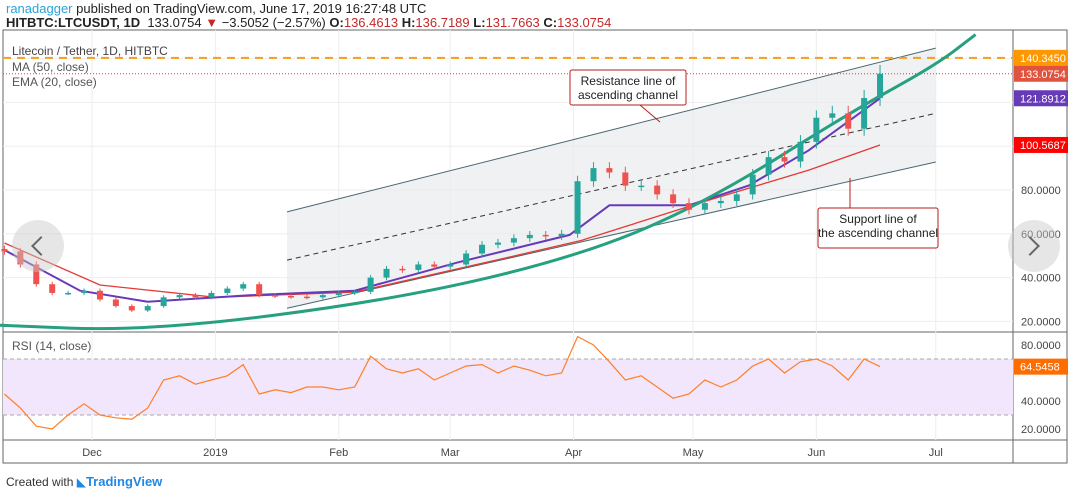 The image size is (1075, 498). What do you see at coordinates (1041, 402) in the screenshot?
I see `rsi-tick-label: 40.0000` at bounding box center [1041, 402].